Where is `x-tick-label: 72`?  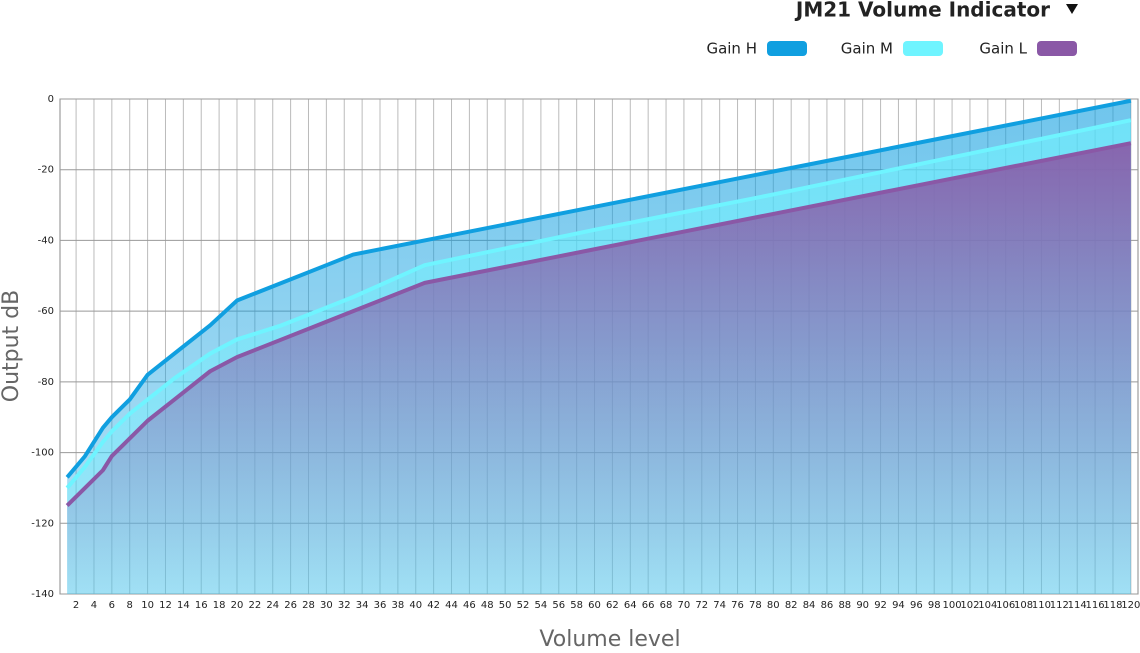 x-tick-label: 72 is located at coordinates (701, 605).